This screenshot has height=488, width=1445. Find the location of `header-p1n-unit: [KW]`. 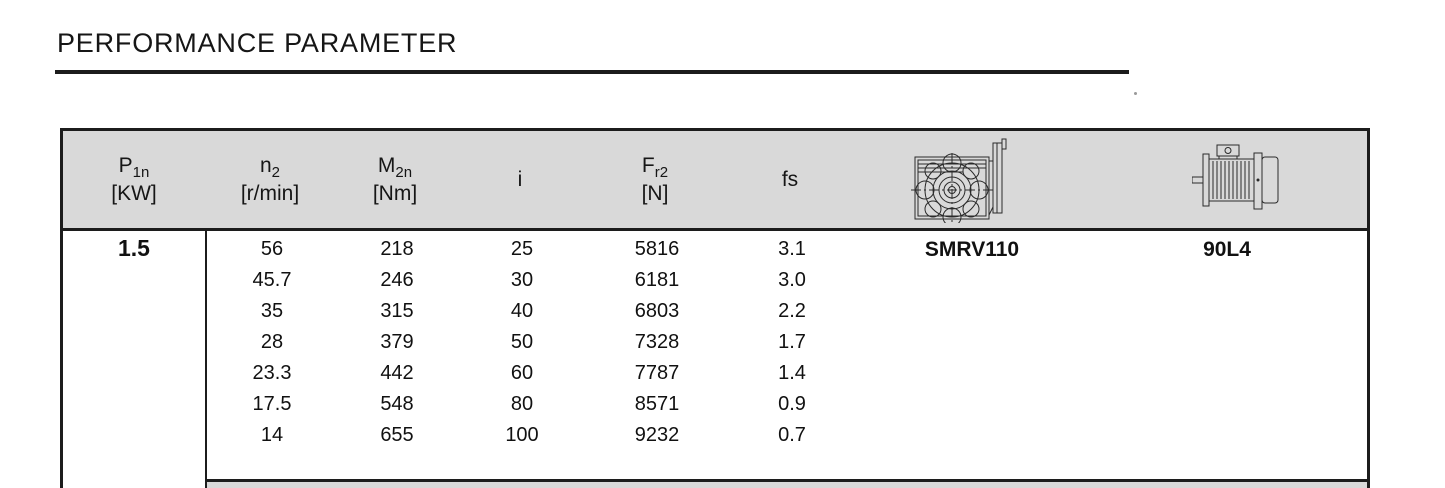

header-p1n-unit: [KW] is located at coordinates (134, 194).